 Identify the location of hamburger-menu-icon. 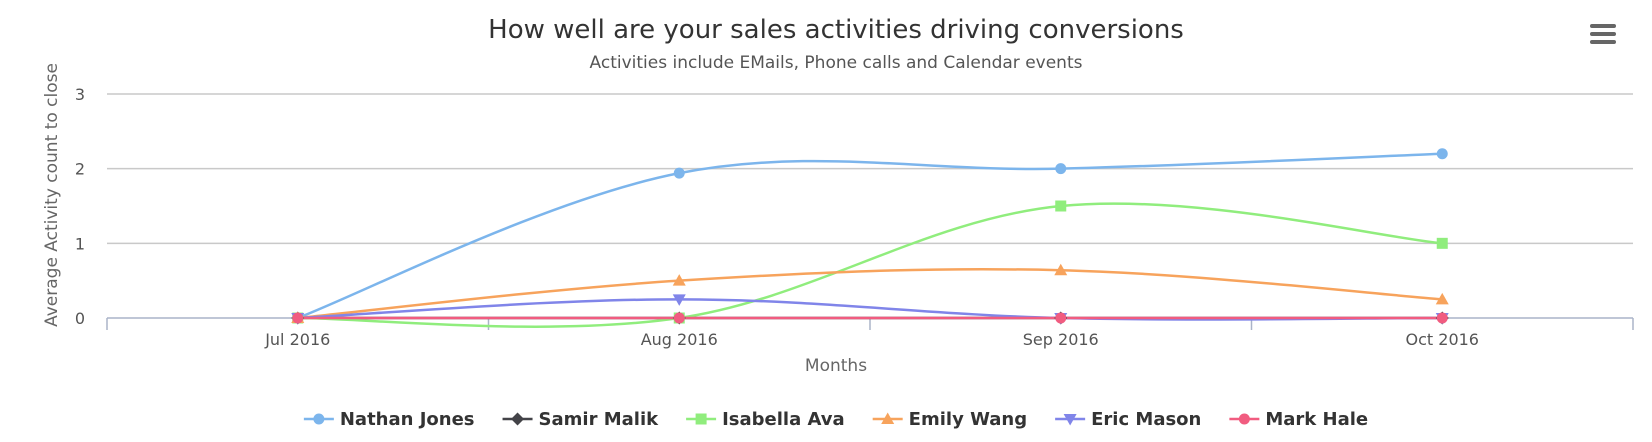
(1602, 35).